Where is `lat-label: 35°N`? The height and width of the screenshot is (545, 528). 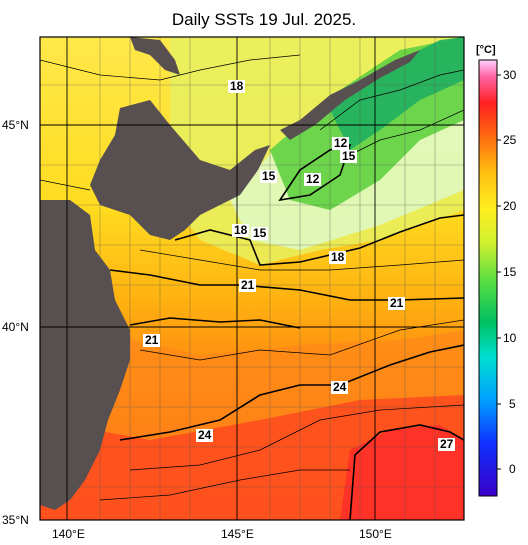 lat-label: 35°N is located at coordinates (15, 520).